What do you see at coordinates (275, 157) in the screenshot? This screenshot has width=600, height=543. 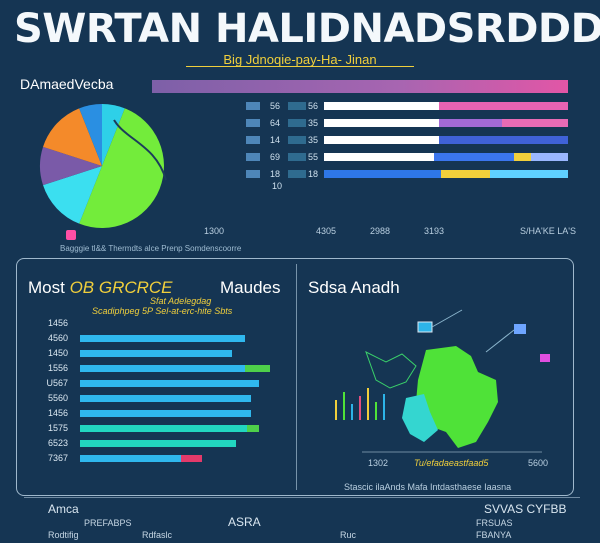 I see `top-bar-label: 69` at bounding box center [275, 157].